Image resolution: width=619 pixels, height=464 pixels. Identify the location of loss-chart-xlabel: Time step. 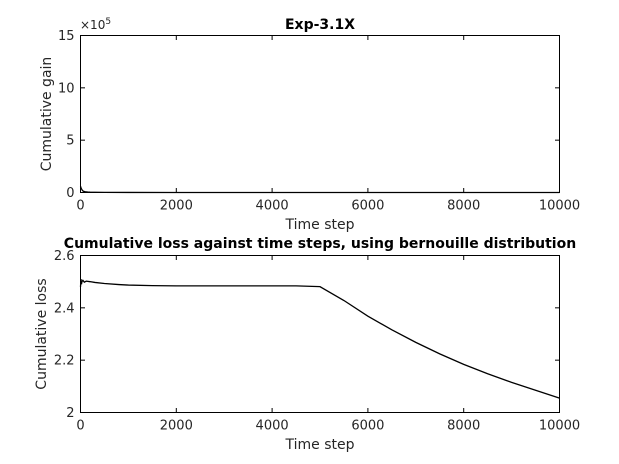
(320, 445).